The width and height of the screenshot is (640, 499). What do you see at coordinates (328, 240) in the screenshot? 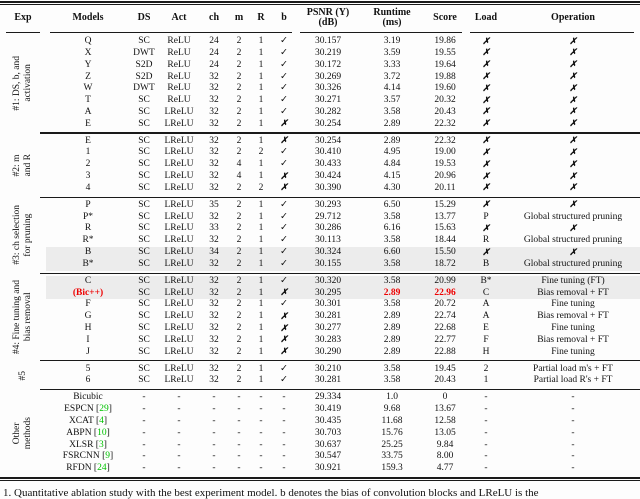
I see `cell-psnr: 30.113` at bounding box center [328, 240].